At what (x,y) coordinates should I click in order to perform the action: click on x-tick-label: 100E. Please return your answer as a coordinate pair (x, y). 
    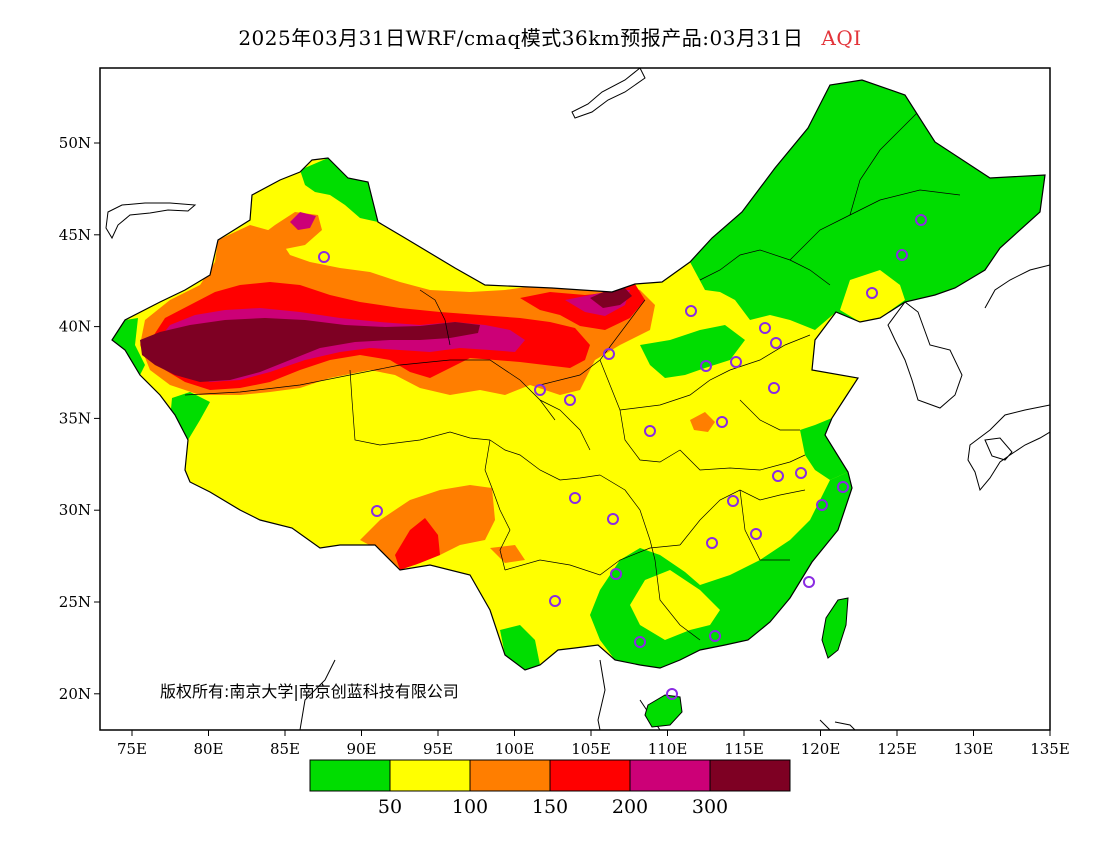
    Looking at the image, I should click on (515, 749).